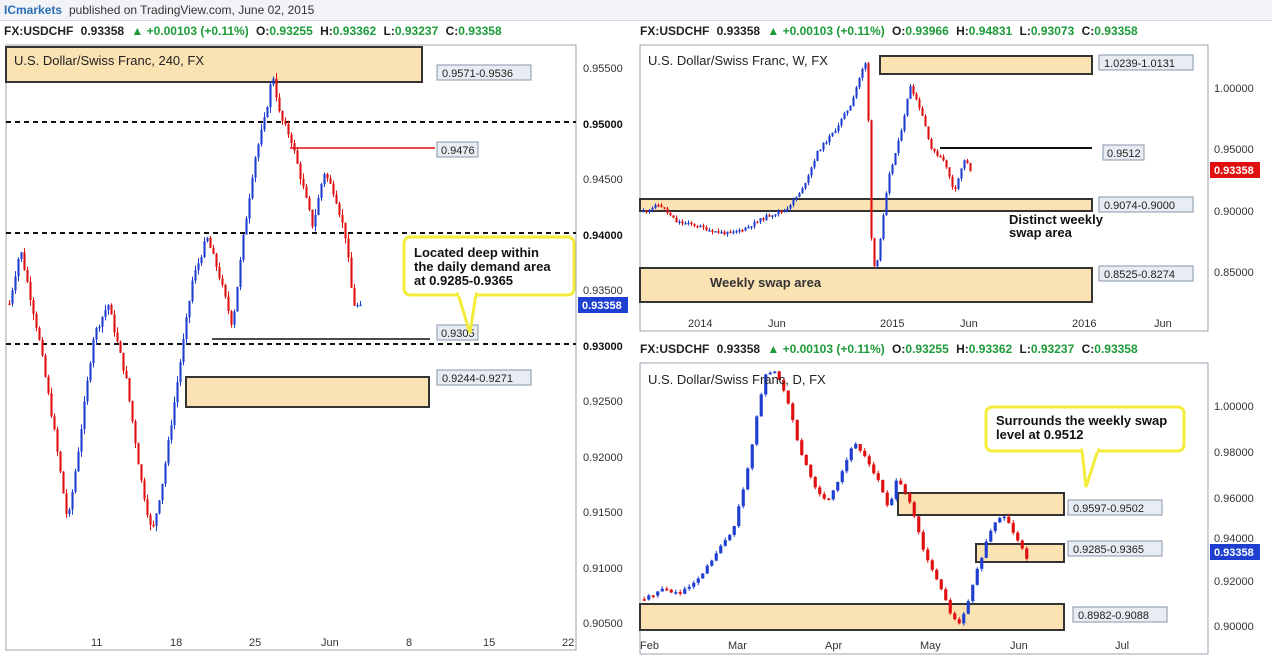 The width and height of the screenshot is (1272, 660). Describe the element at coordinates (884, 646) in the screenshot. I see `daily-x-axis: Feb Mar Apr May Jun Jul` at that location.